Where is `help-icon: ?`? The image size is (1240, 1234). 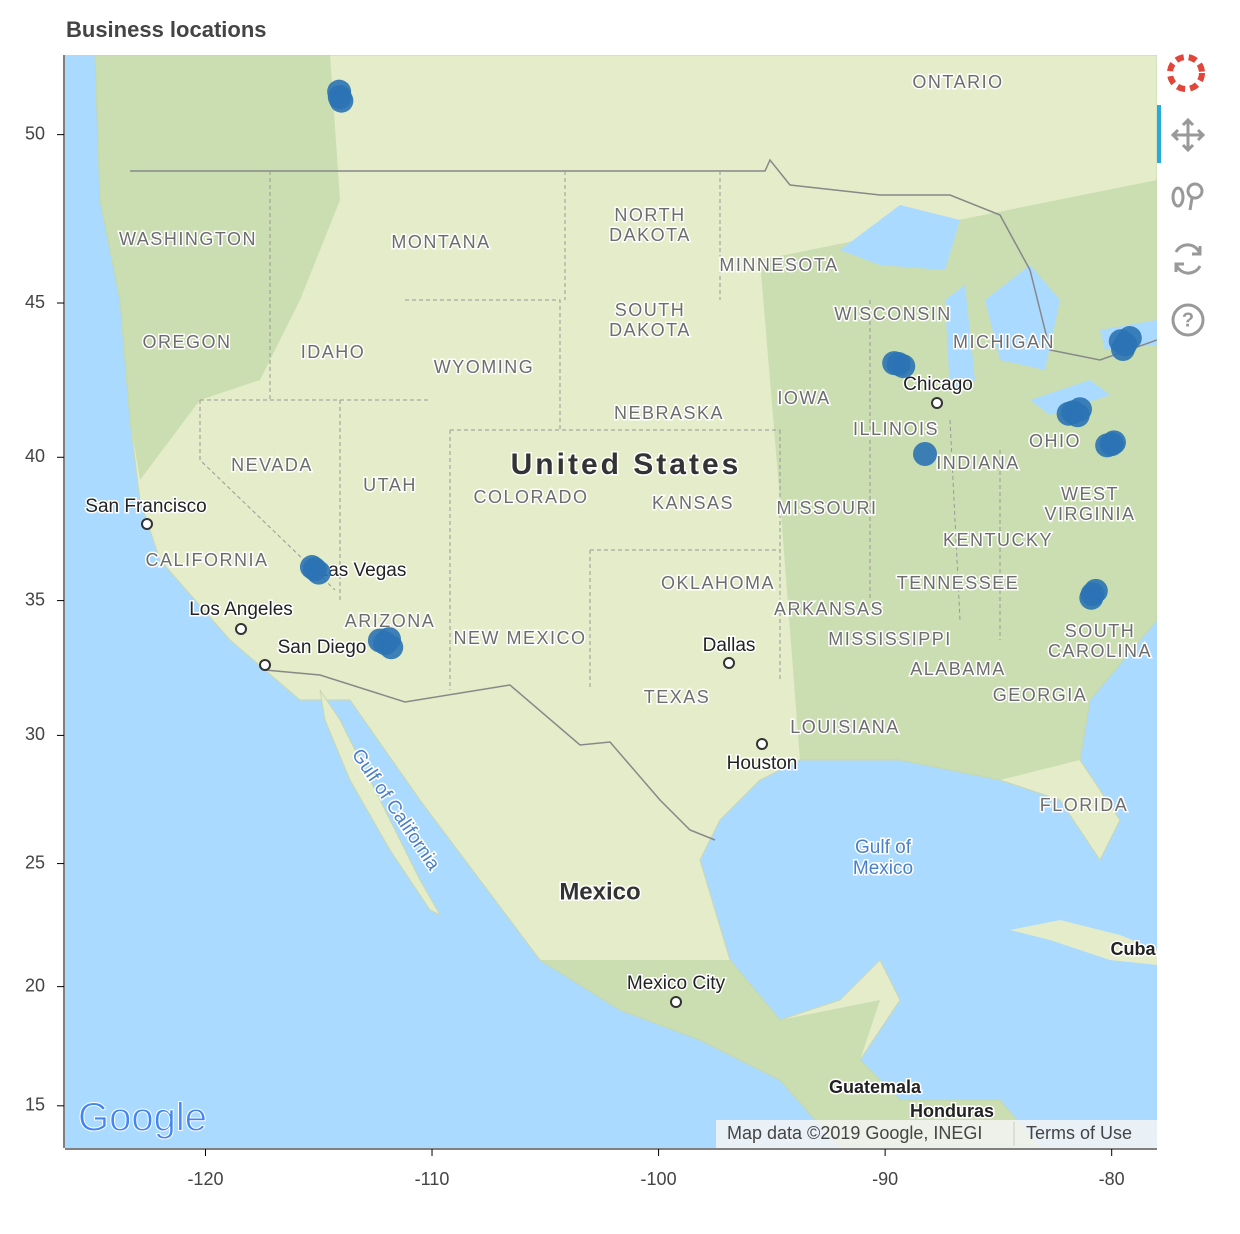
help-icon: ? is located at coordinates (1188, 320).